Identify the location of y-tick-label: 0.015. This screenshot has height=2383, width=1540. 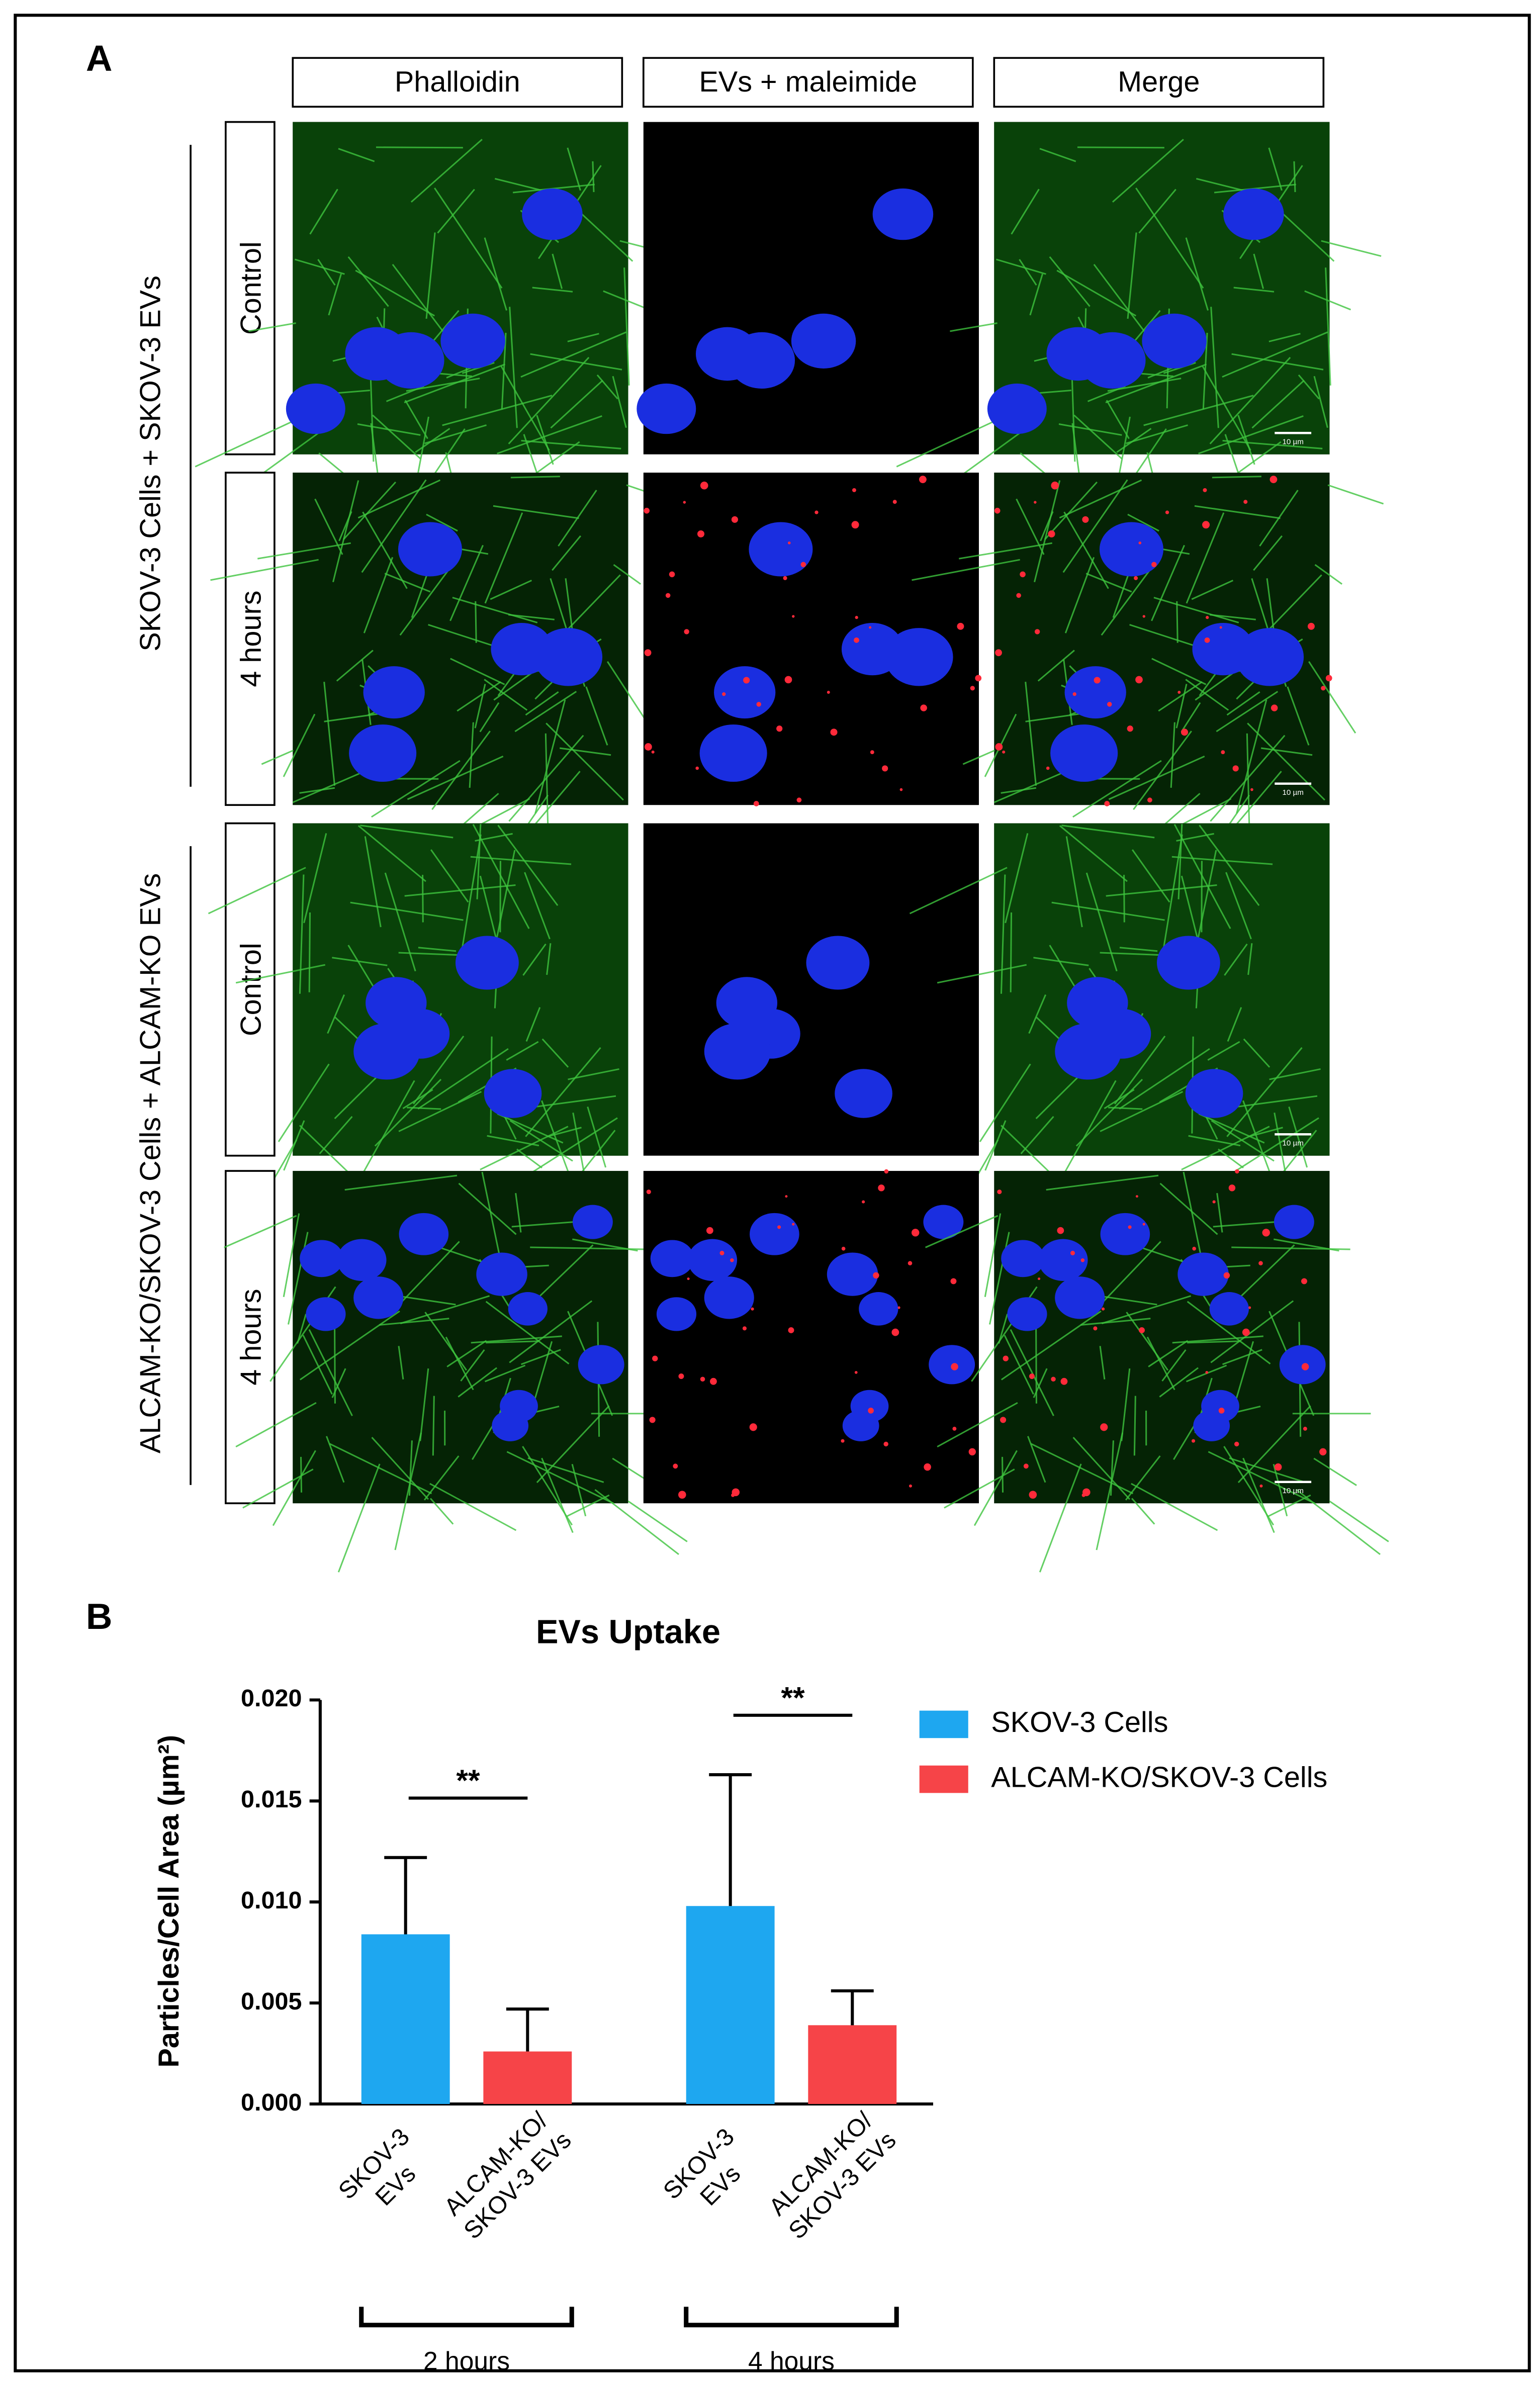
(271, 1799).